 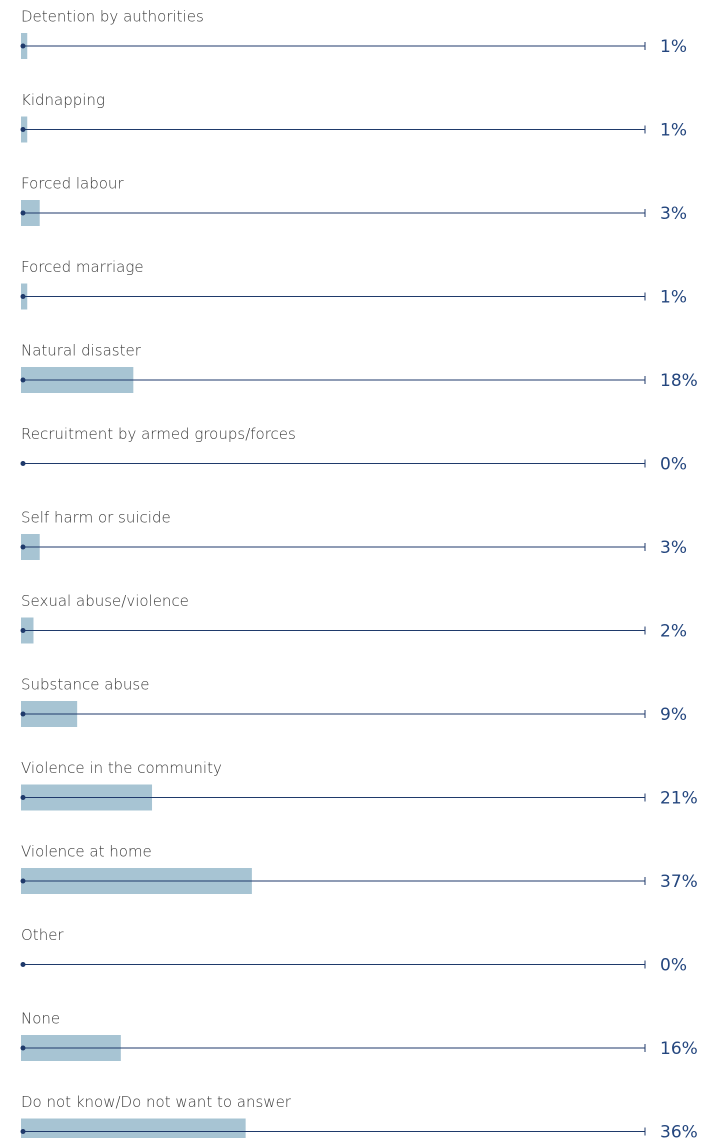 What do you see at coordinates (42, 935) in the screenshot?
I see `category-label: Other` at bounding box center [42, 935].